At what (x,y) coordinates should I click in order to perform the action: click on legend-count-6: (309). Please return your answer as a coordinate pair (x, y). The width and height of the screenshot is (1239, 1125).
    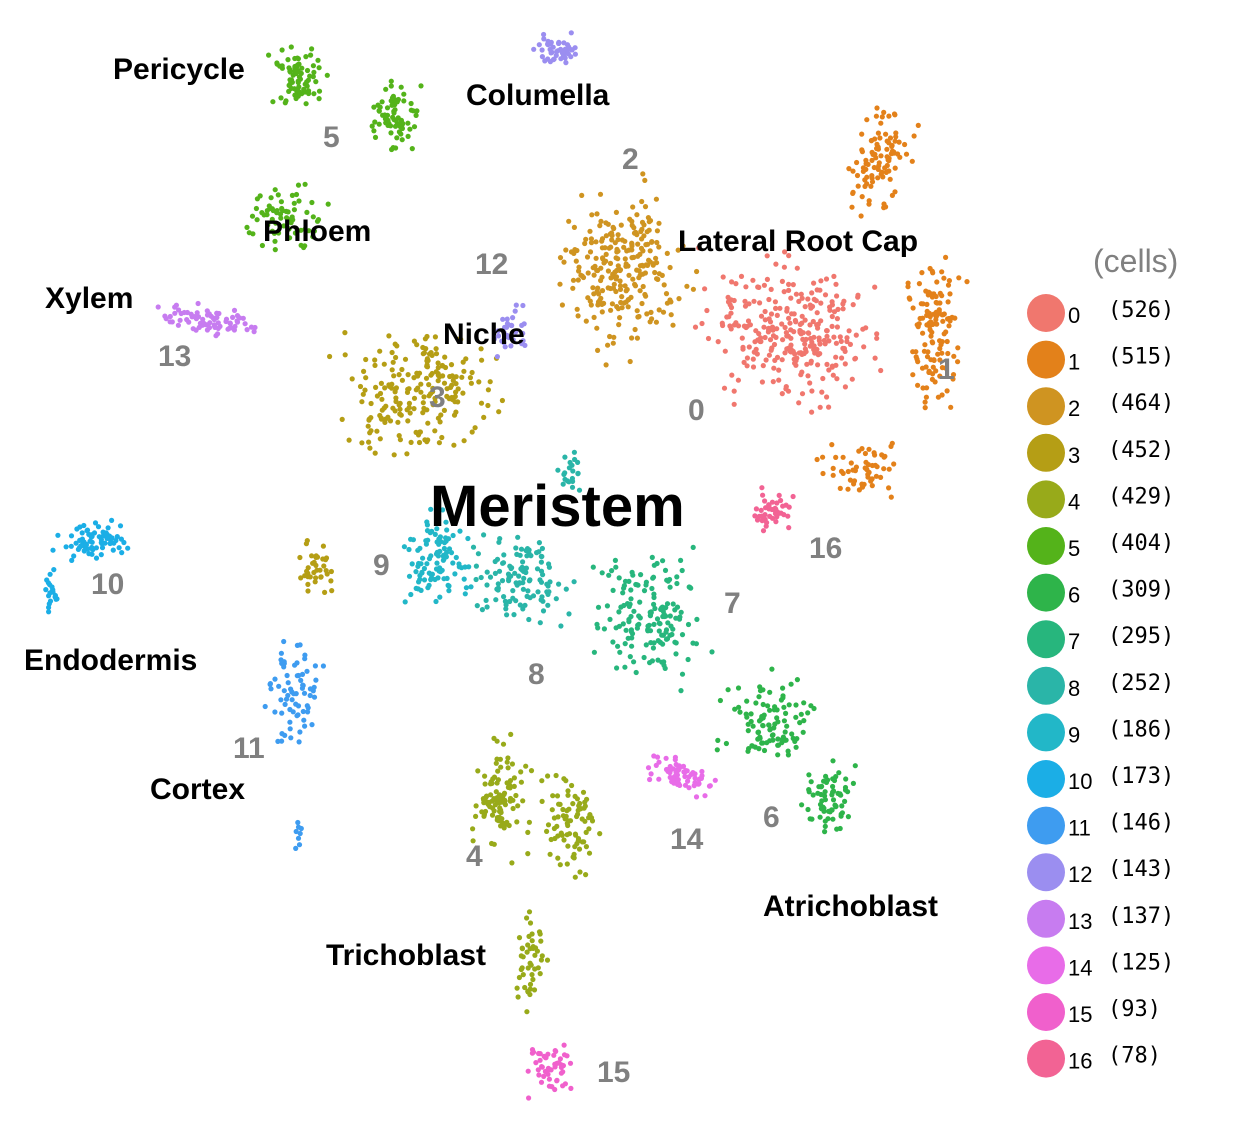
    Looking at the image, I should click on (1141, 590).